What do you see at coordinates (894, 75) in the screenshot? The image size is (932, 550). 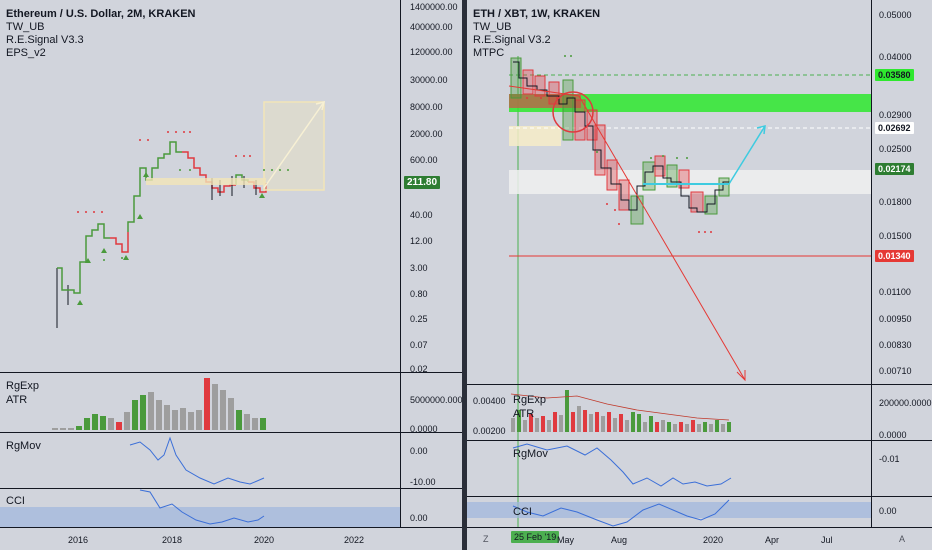 I see `right-level-tag-green: 0.03580` at bounding box center [894, 75].